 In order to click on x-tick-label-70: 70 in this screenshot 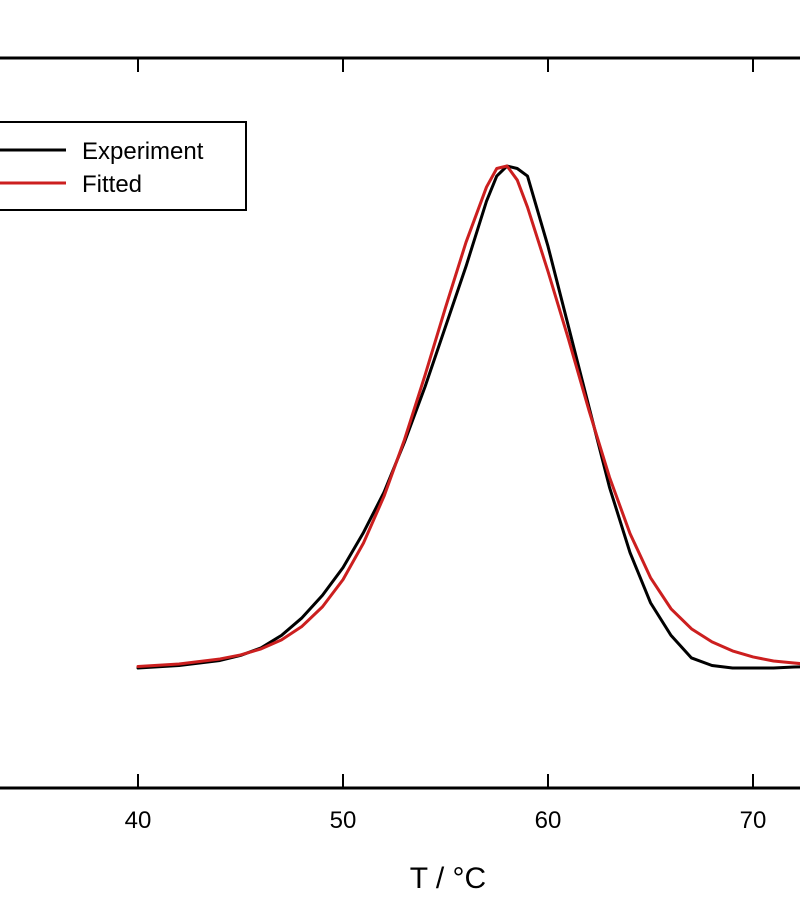, I will do `click(753, 820)`.